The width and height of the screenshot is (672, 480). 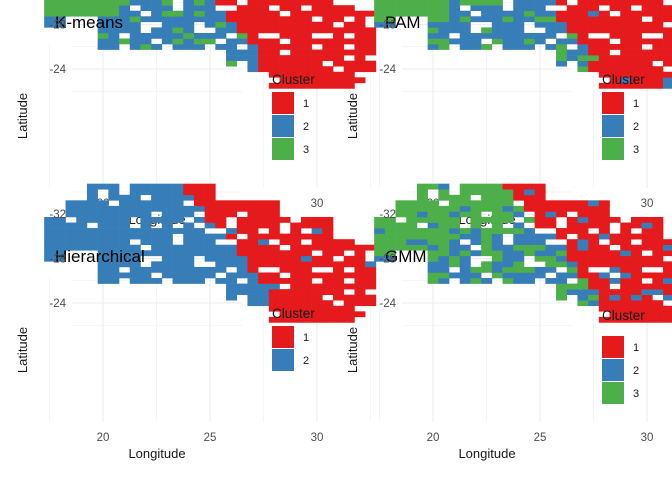 I want to click on y-tick-label: -24, so click(x=387, y=70).